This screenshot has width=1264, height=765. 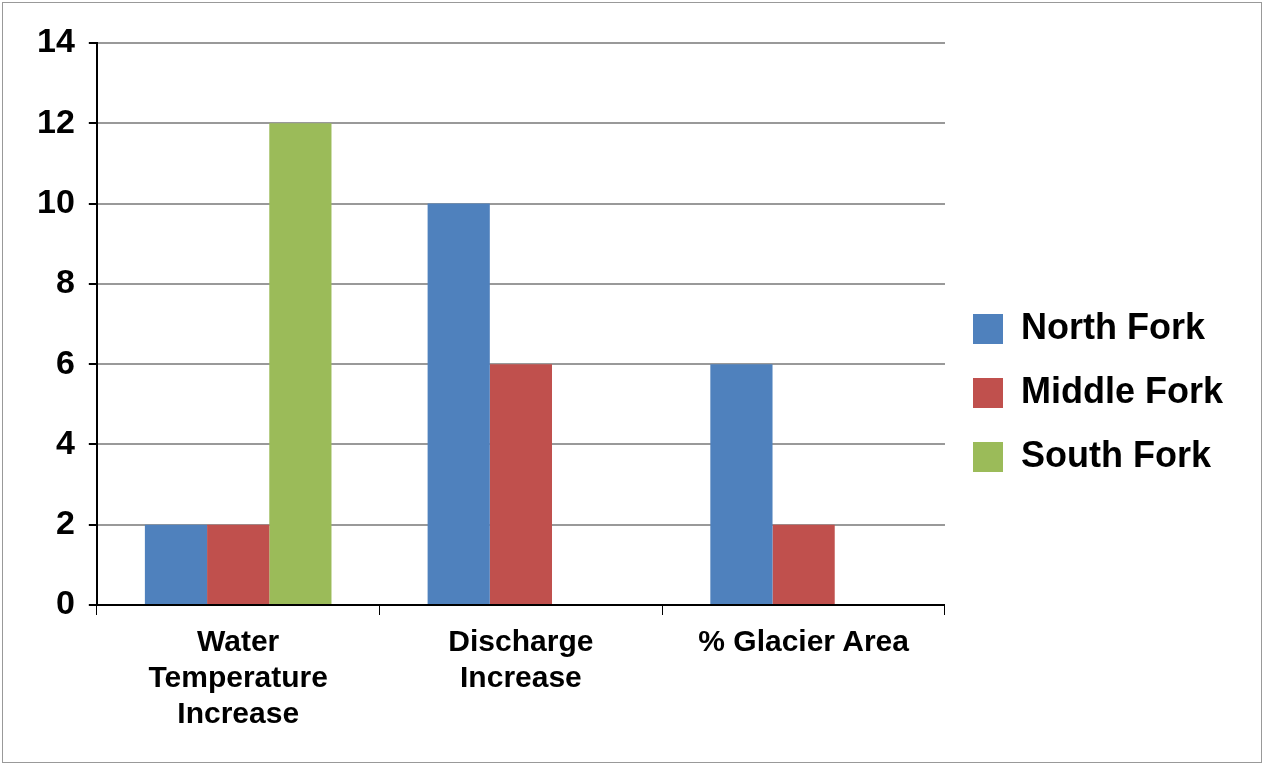 What do you see at coordinates (238, 677) in the screenshot?
I see `x-tick-label: Water Temperature Increase` at bounding box center [238, 677].